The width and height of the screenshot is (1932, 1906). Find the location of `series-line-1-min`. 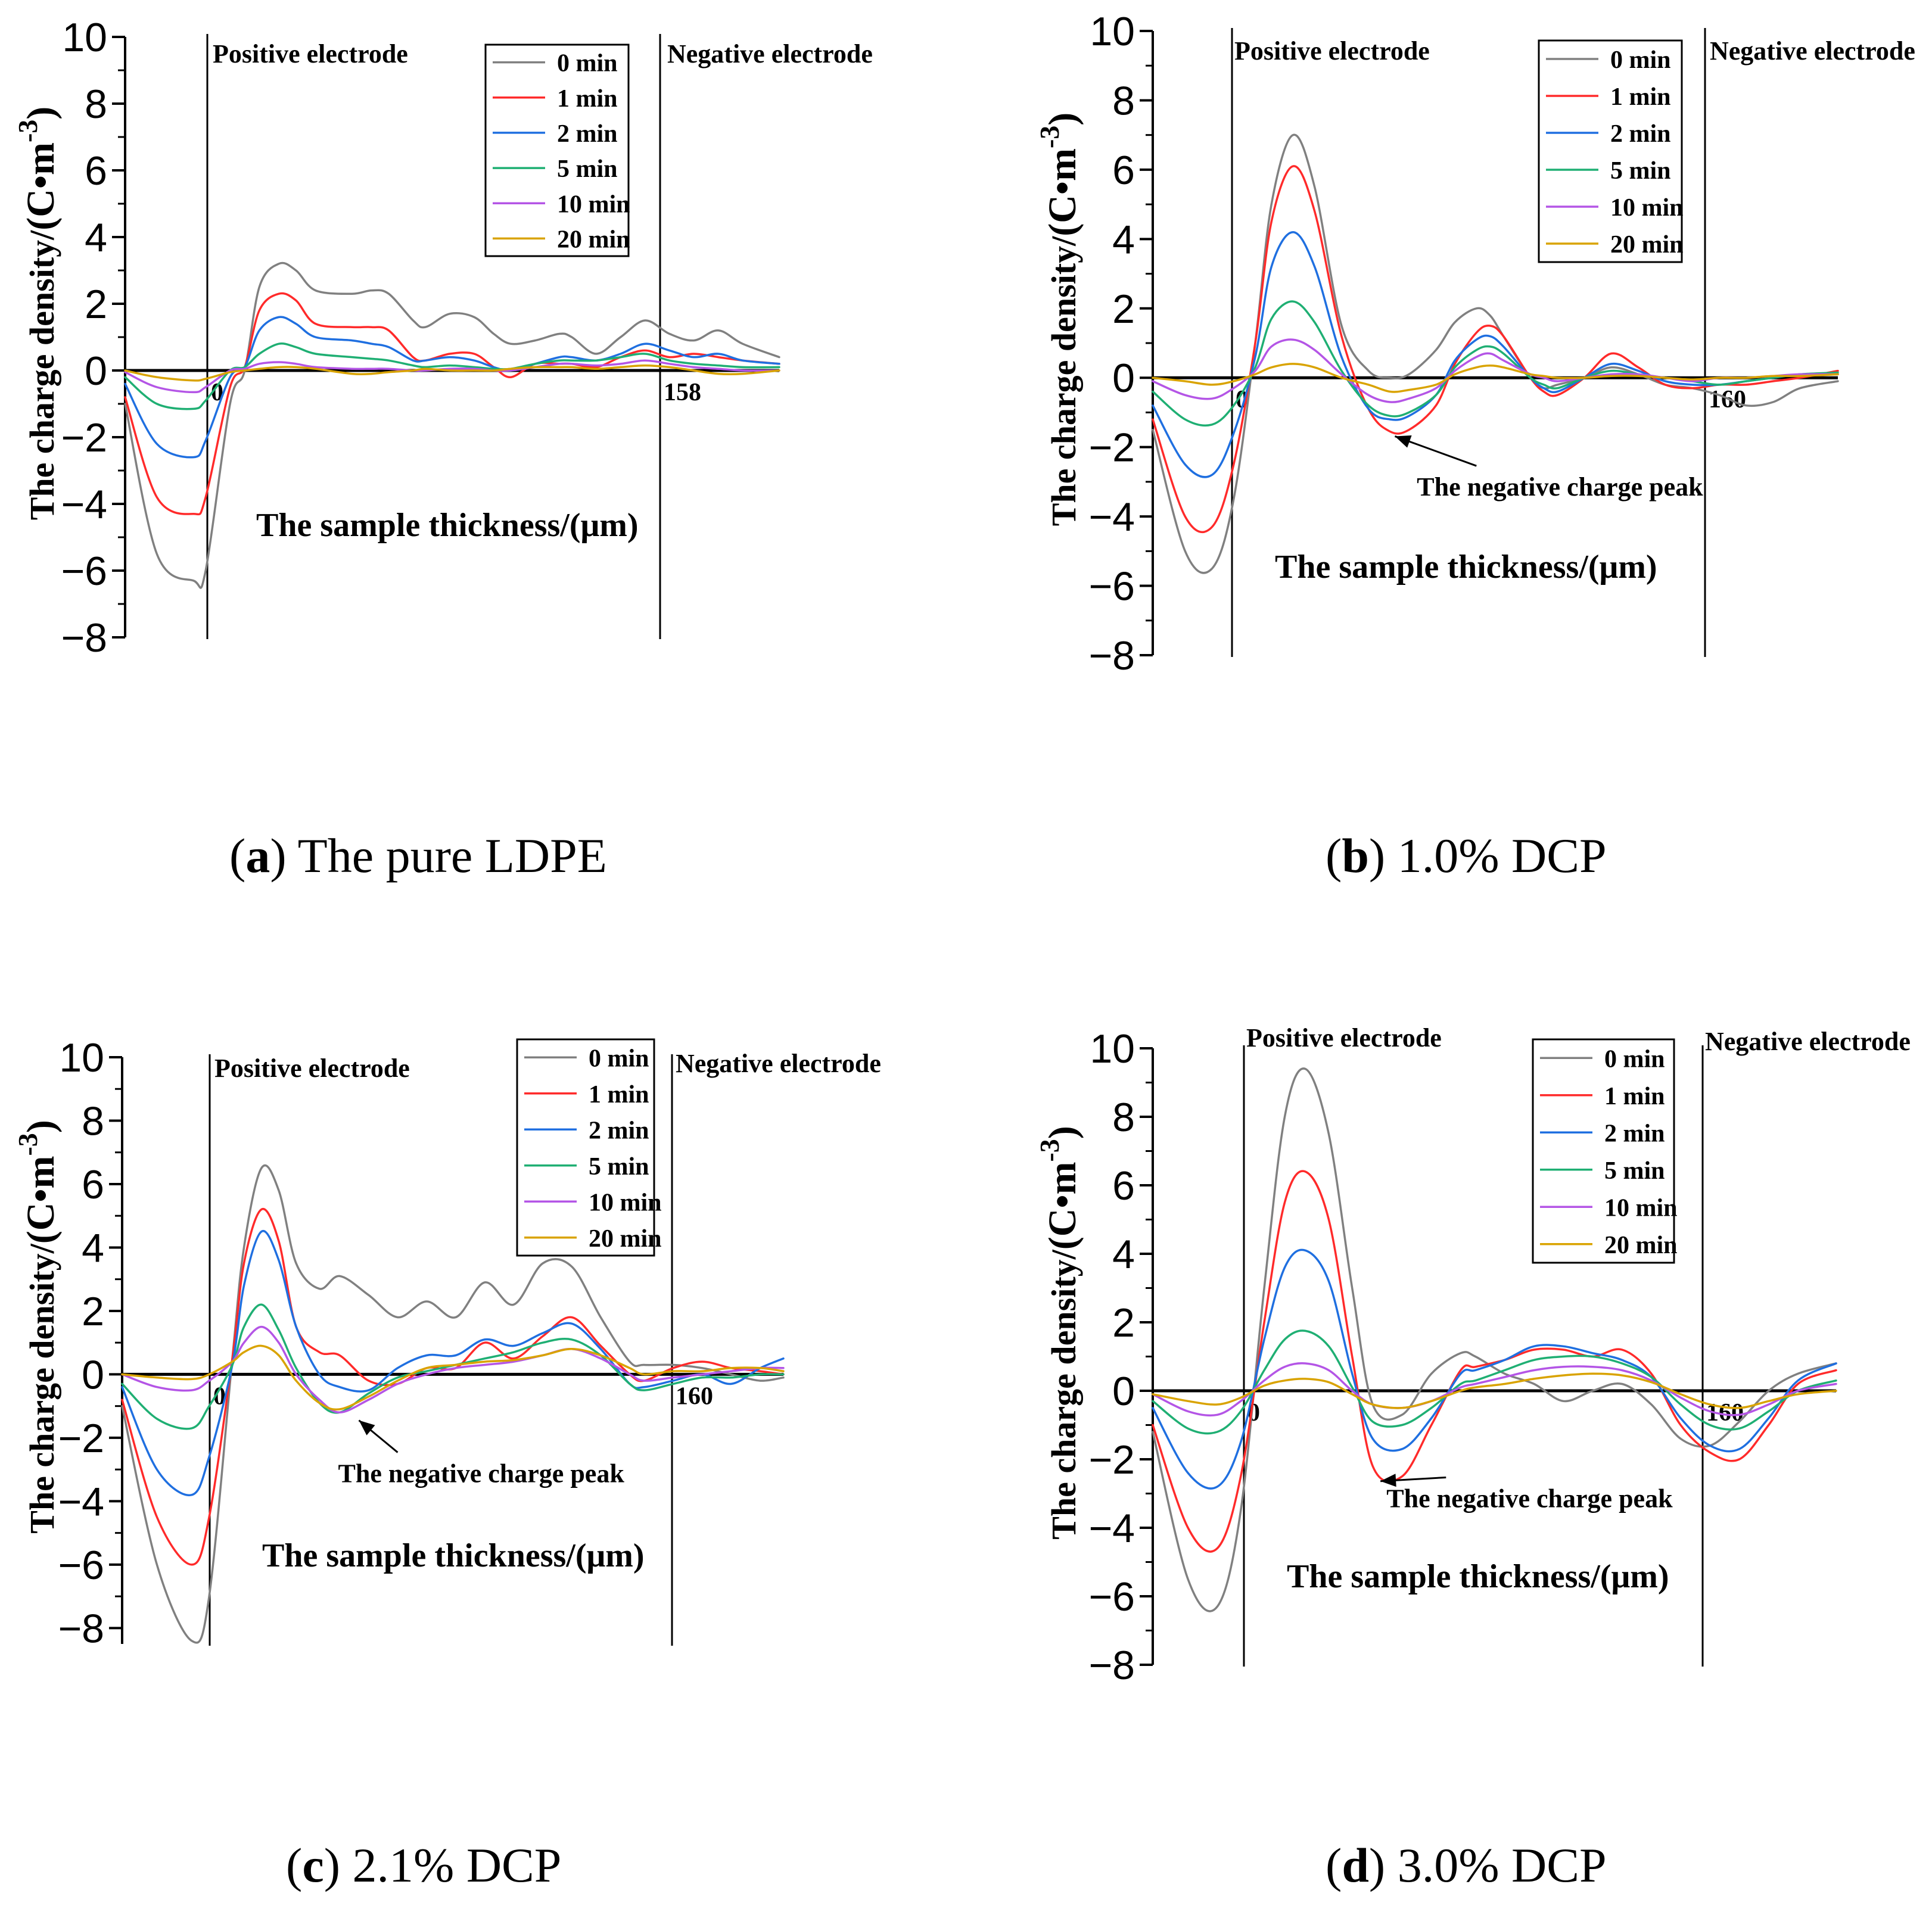

series-line-1-min is located at coordinates (1494, 1361).